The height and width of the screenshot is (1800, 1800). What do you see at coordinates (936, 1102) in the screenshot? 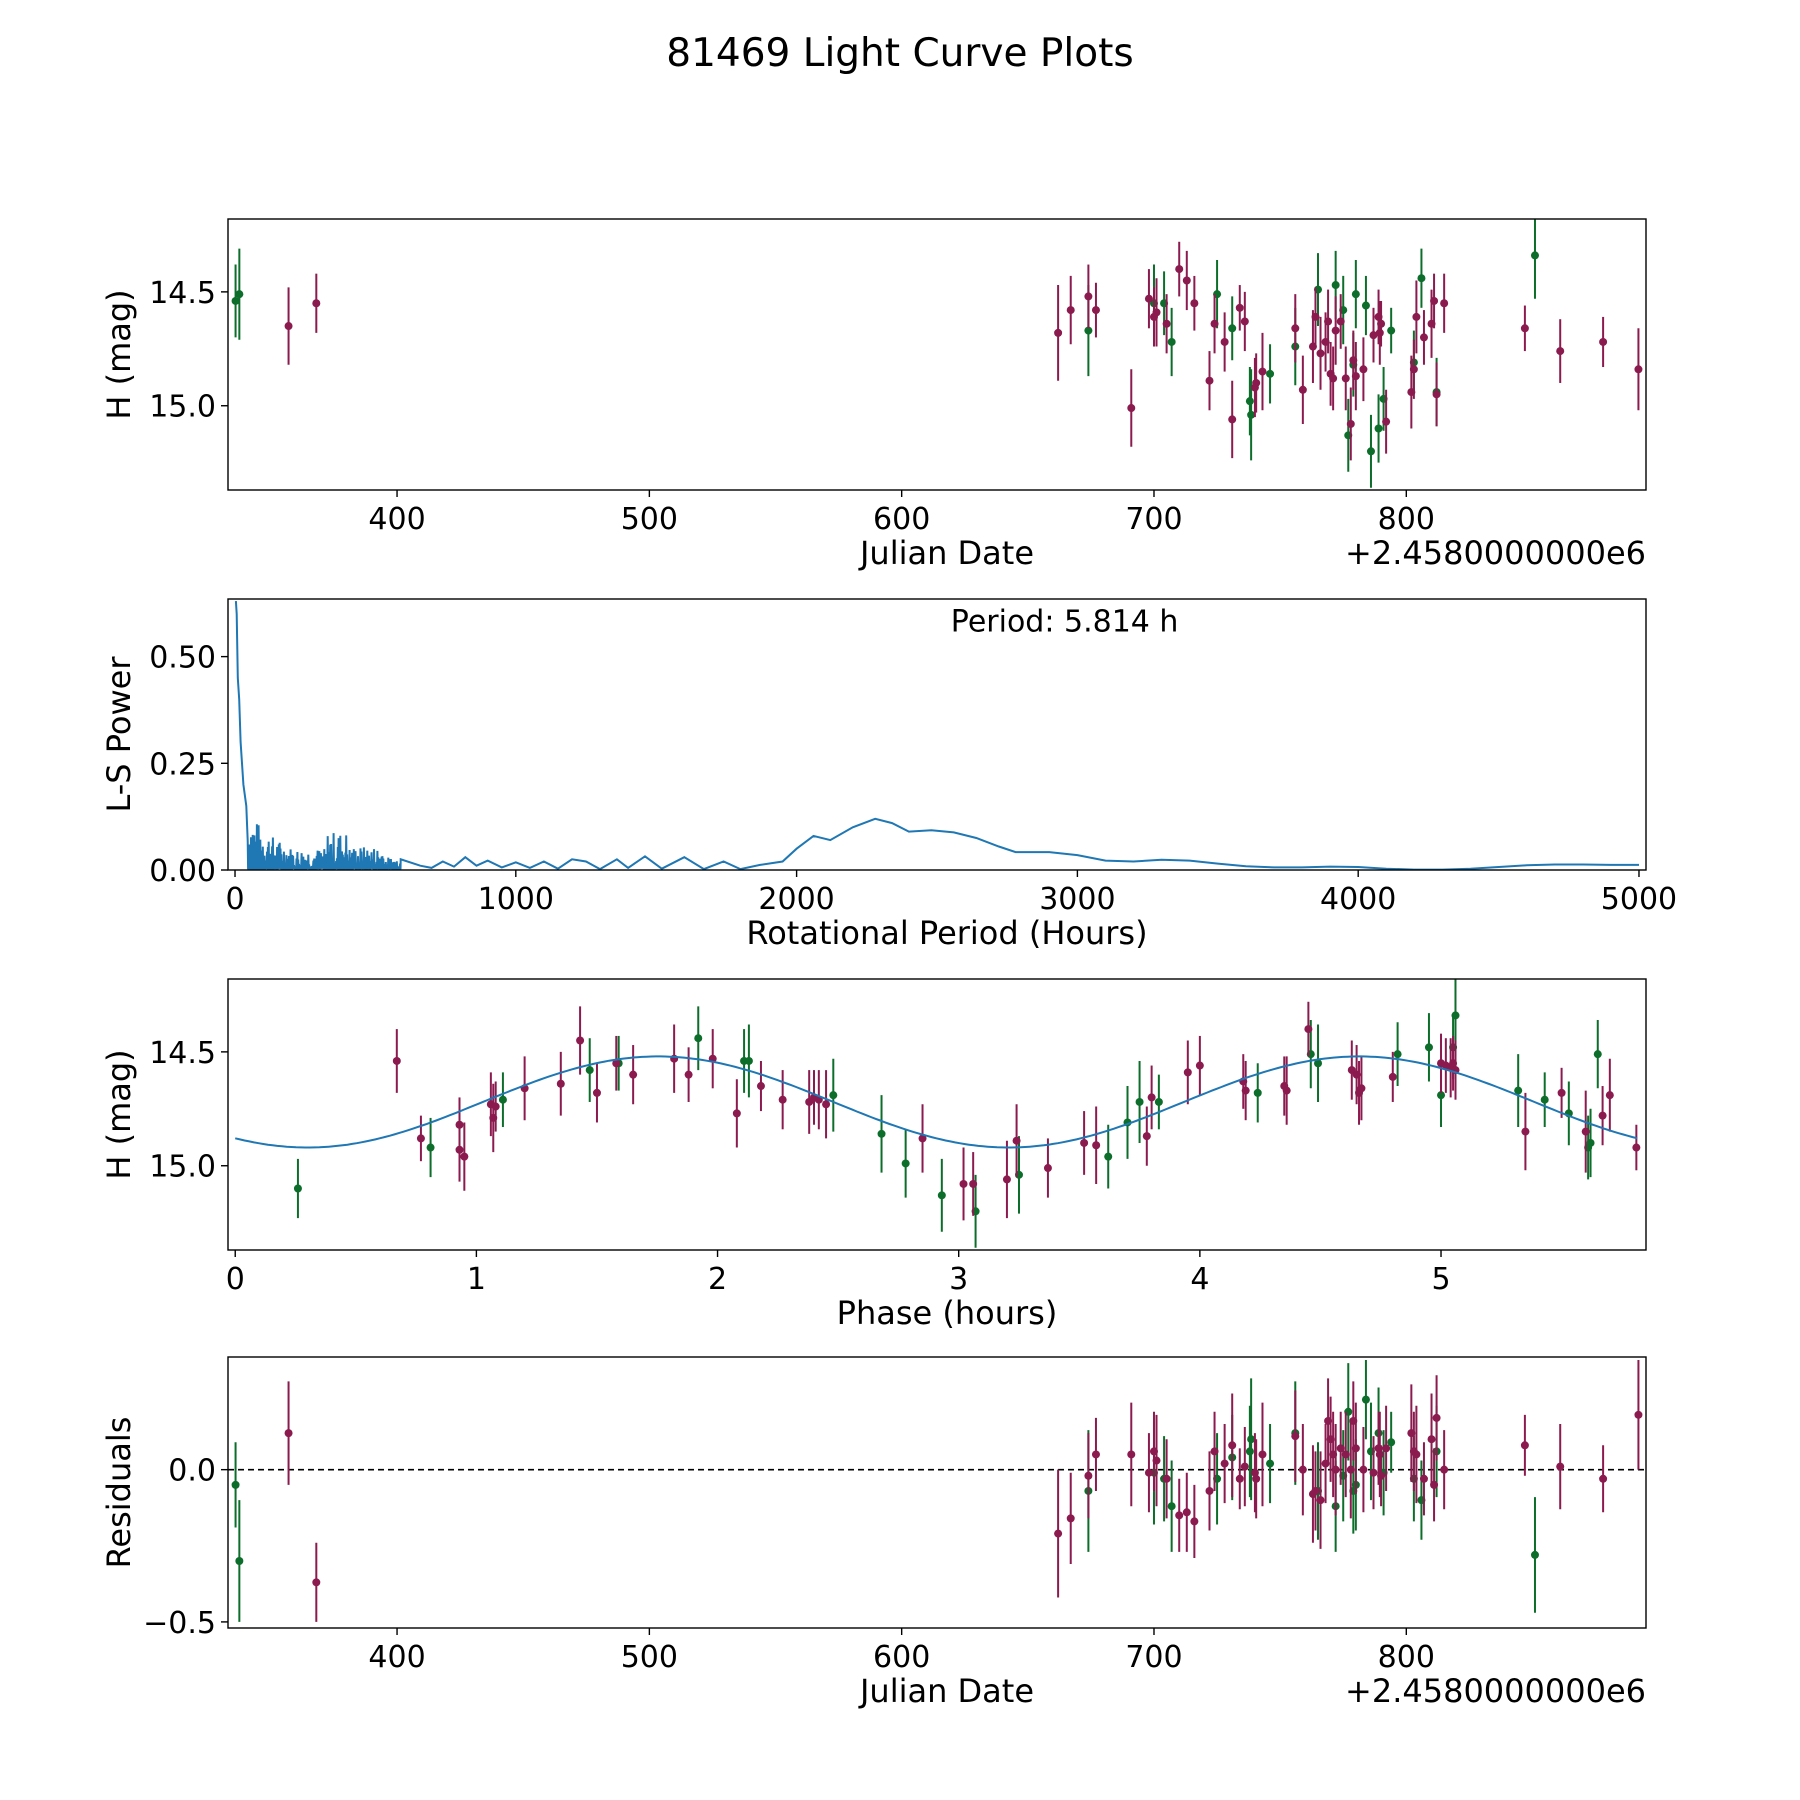
I see `model-curve` at bounding box center [936, 1102].